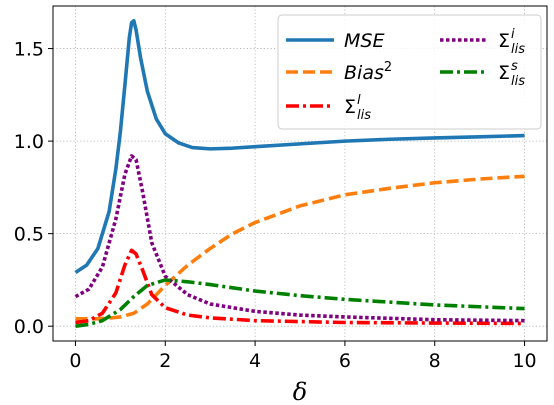  Describe the element at coordinates (511, 74) in the screenshot. I see `legend-label-5: Σs lis` at that location.